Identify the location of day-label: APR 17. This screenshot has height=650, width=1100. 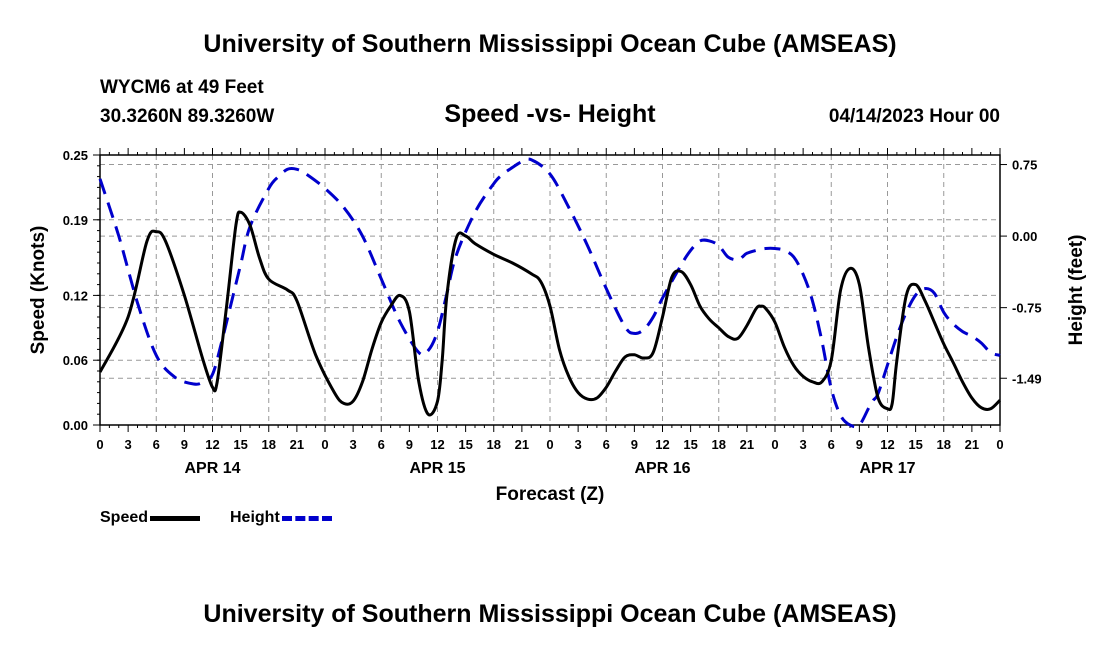
(887, 468).